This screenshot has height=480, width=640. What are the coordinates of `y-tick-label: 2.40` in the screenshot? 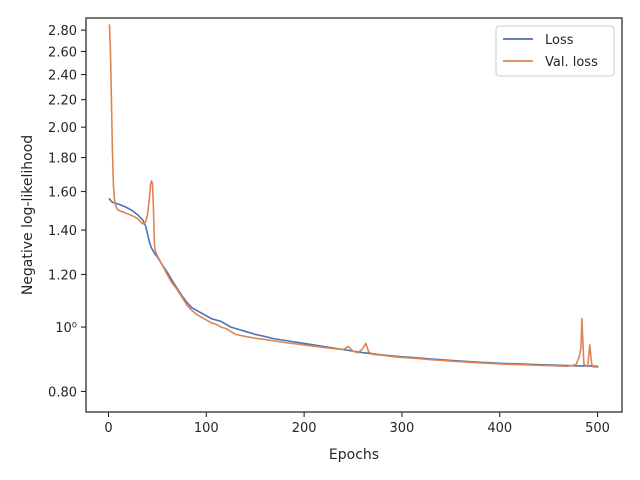 It's located at (62, 76).